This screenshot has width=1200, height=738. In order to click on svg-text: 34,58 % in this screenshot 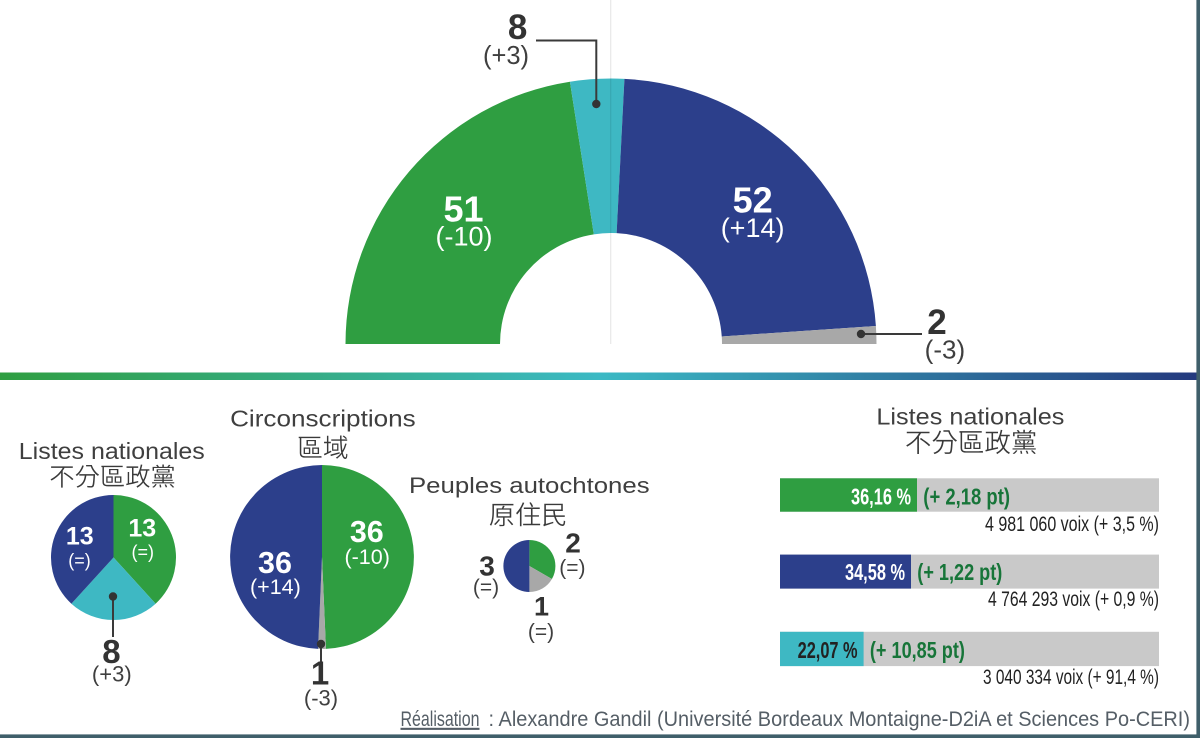, I will do `click(875, 572)`.